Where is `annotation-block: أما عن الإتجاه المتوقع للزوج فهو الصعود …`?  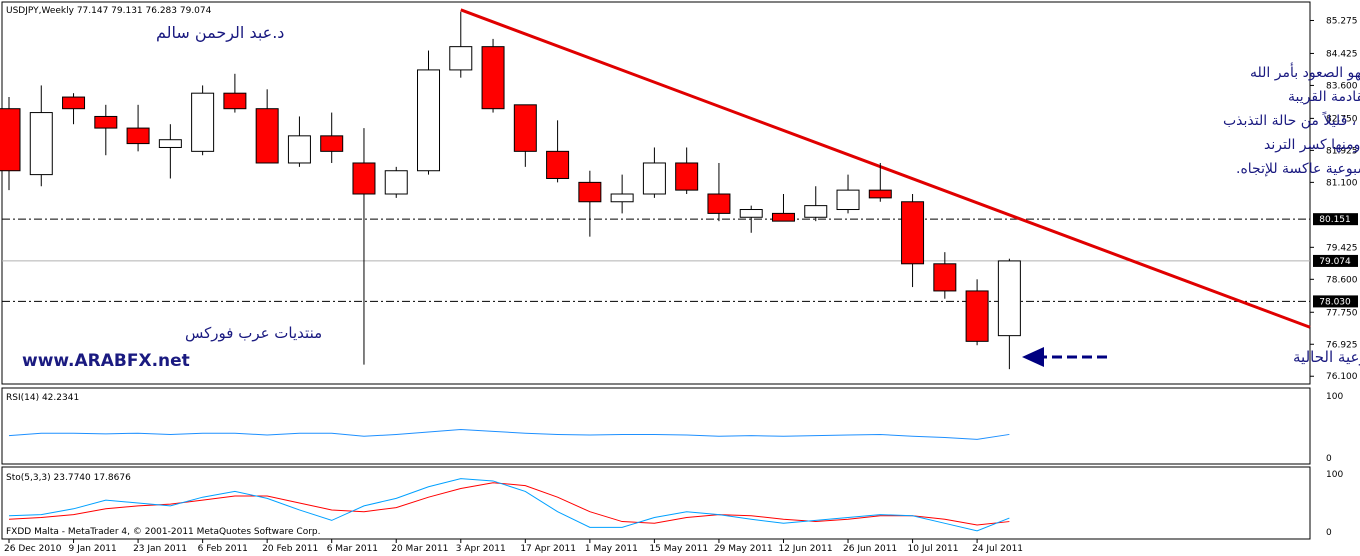 annotation-block: أما عن الإتجاه المتوقع للزوج فهو الصعود … is located at coordinates (1291, 119).